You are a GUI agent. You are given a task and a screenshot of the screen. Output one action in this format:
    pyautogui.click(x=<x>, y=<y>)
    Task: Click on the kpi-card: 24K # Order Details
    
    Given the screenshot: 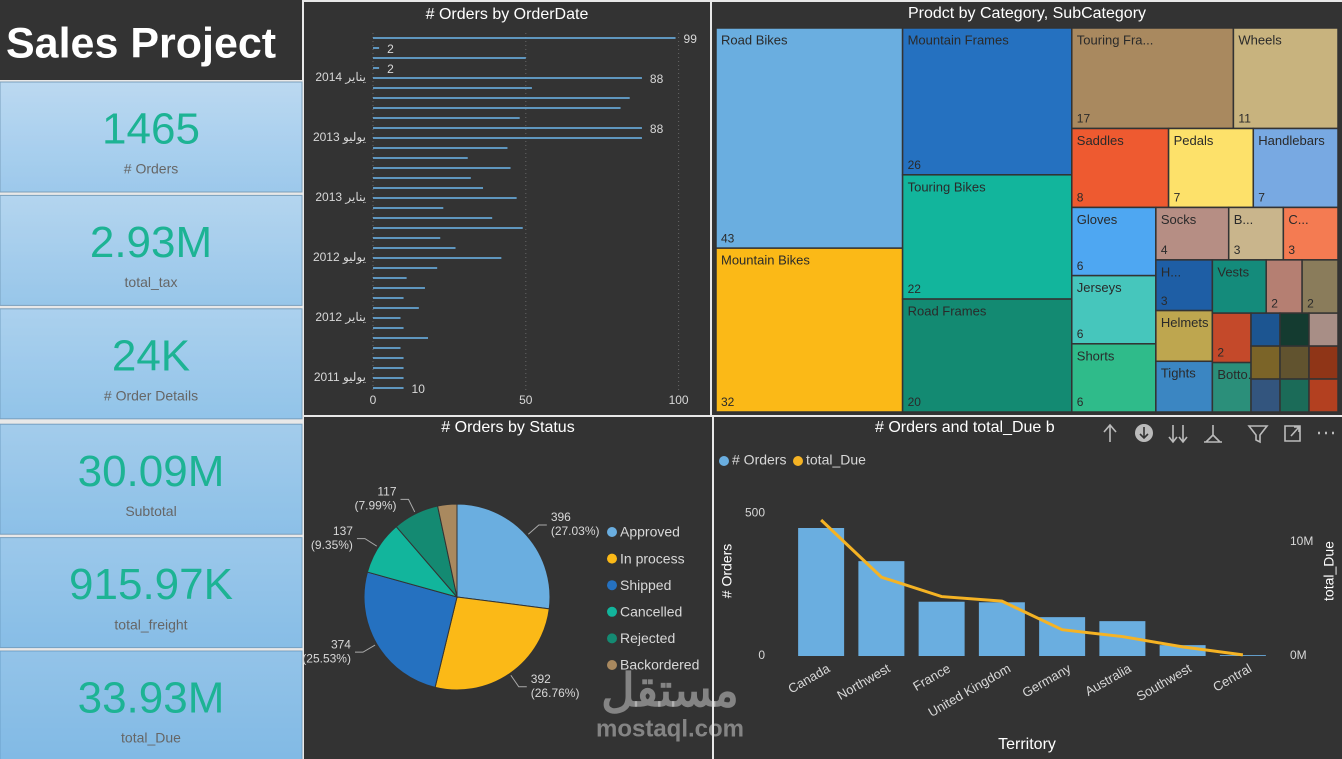 What is the action you would take?
    pyautogui.click(x=151, y=364)
    